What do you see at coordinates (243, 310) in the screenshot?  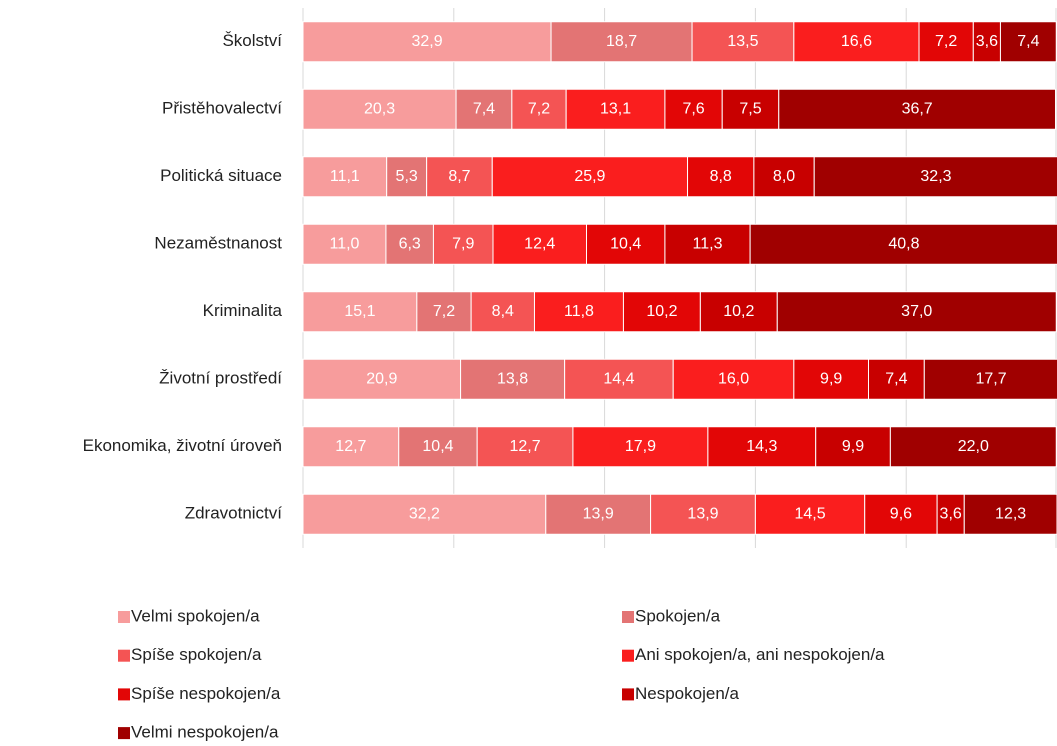 I see `y-tick-label: Kriminalita` at bounding box center [243, 310].